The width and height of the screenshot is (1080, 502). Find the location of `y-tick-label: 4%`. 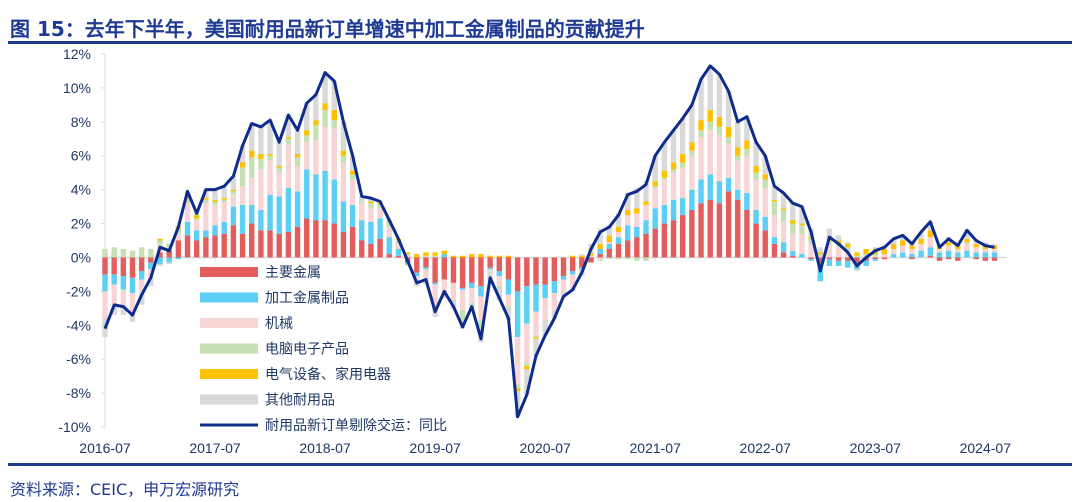

y-tick-label: 4% is located at coordinates (81, 190).